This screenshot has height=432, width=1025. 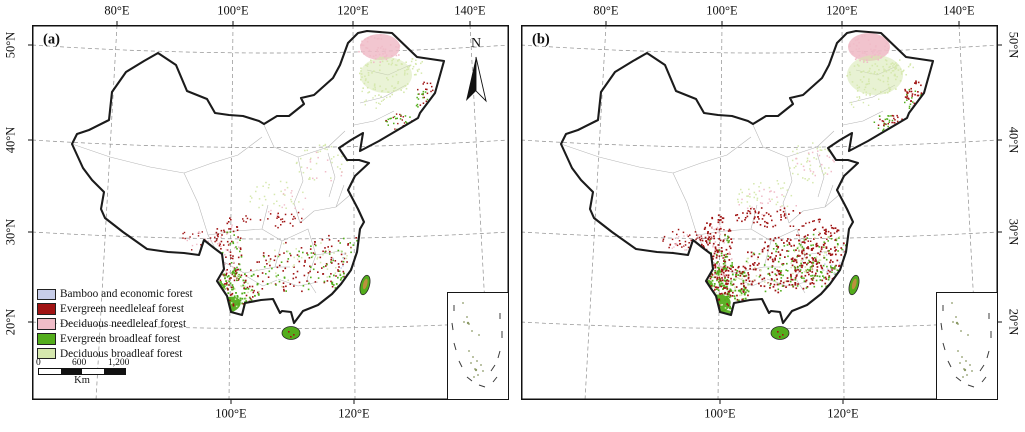 What do you see at coordinates (541, 39) in the screenshot?
I see `panel-label-b: (b)` at bounding box center [541, 39].